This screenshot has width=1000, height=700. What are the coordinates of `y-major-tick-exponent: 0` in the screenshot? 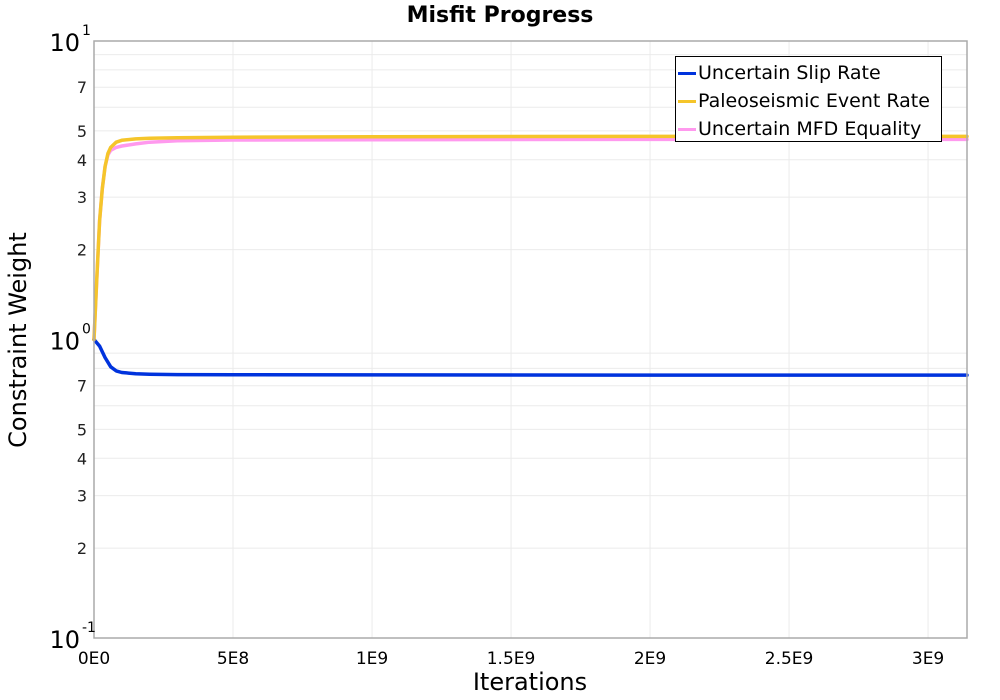 It's located at (86, 330).